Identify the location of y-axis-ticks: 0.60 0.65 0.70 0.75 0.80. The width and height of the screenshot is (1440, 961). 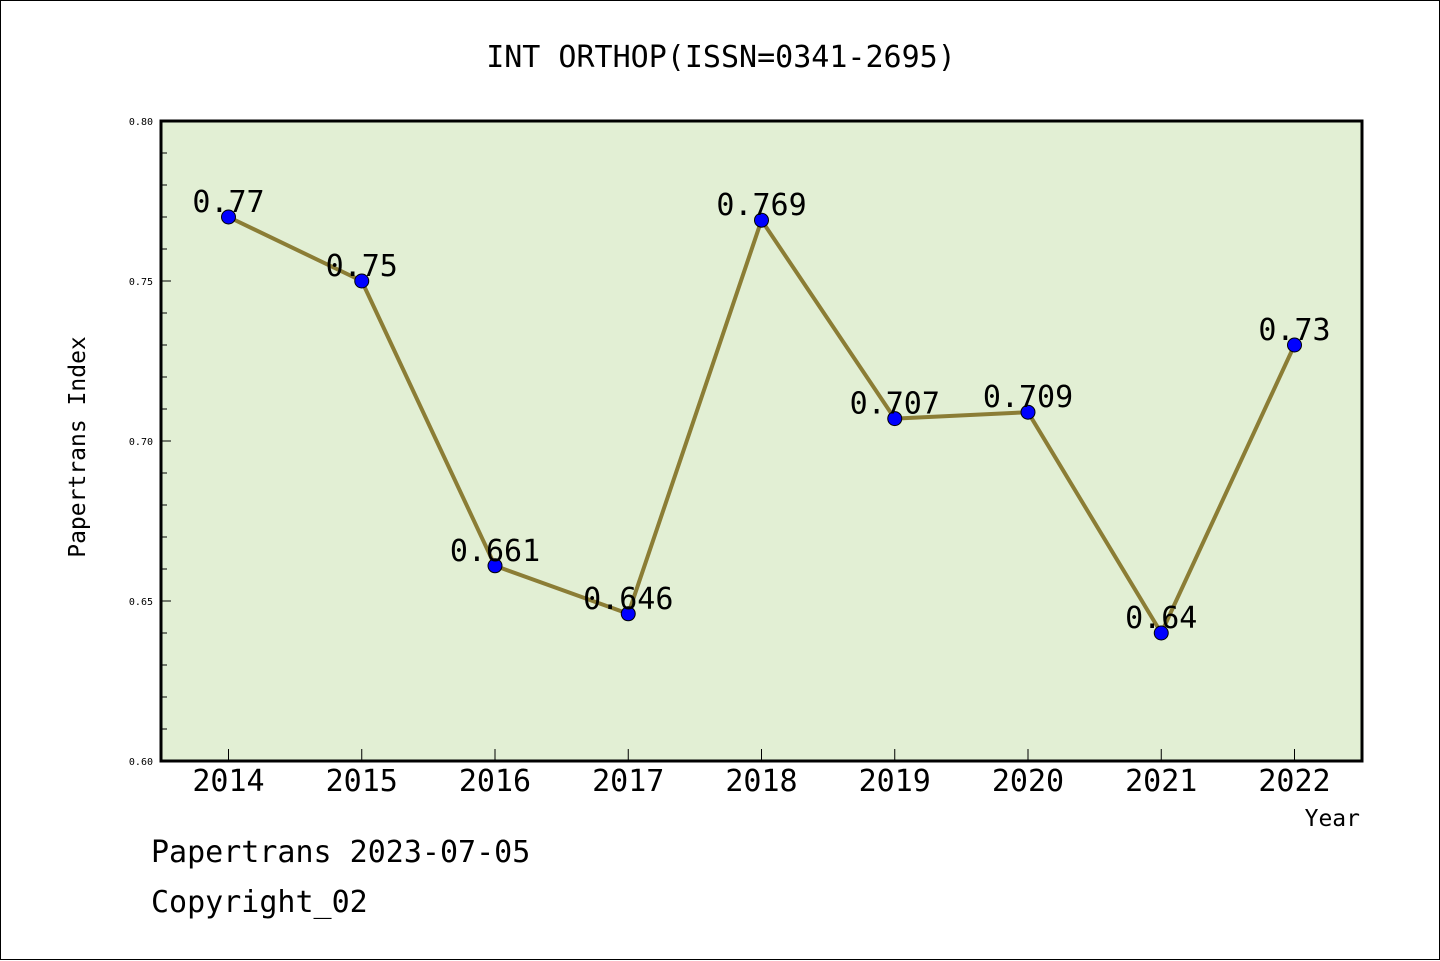
(150, 442).